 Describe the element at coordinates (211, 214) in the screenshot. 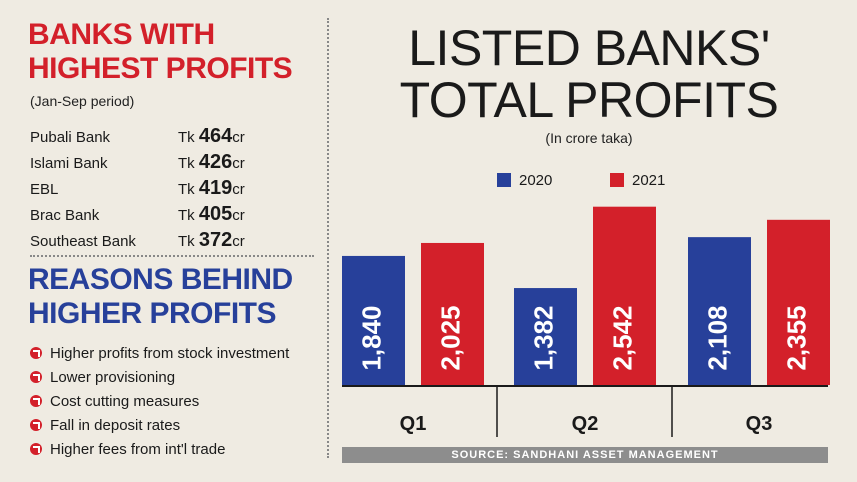

I see `bank-profit: Tk 405cr` at that location.